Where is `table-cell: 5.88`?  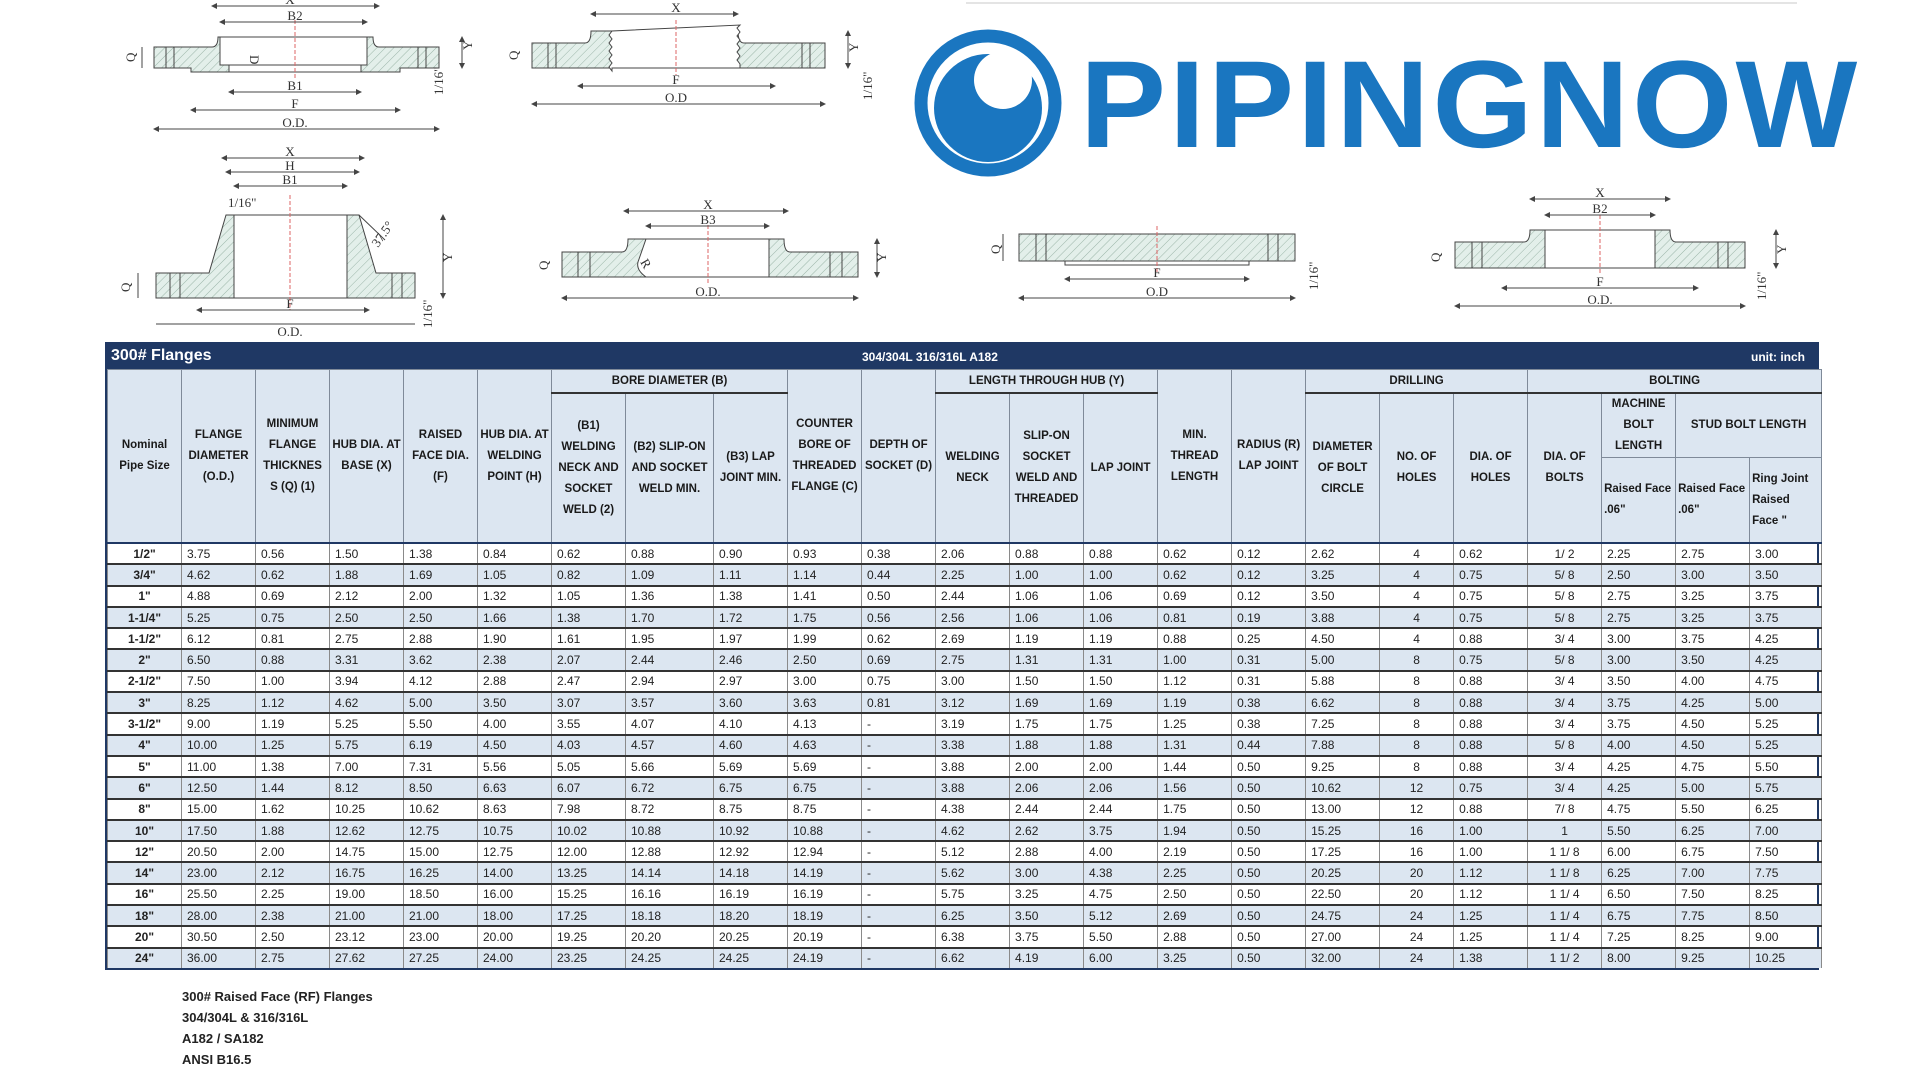 table-cell: 5.88 is located at coordinates (1343, 681).